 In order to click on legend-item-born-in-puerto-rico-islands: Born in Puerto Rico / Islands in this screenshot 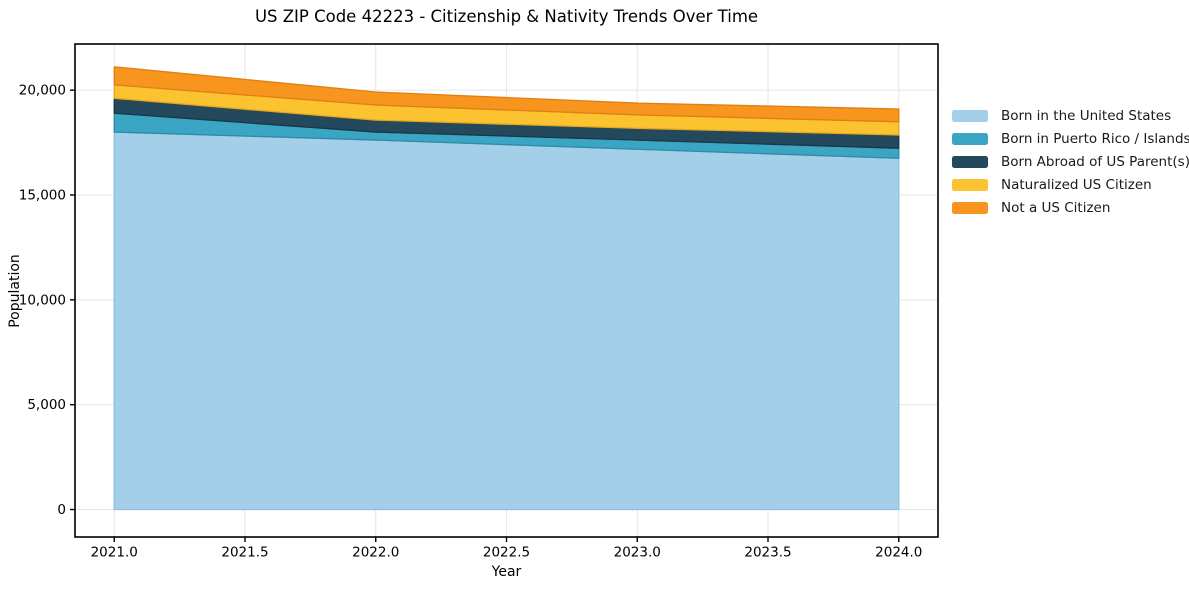, I will do `click(1070, 138)`.